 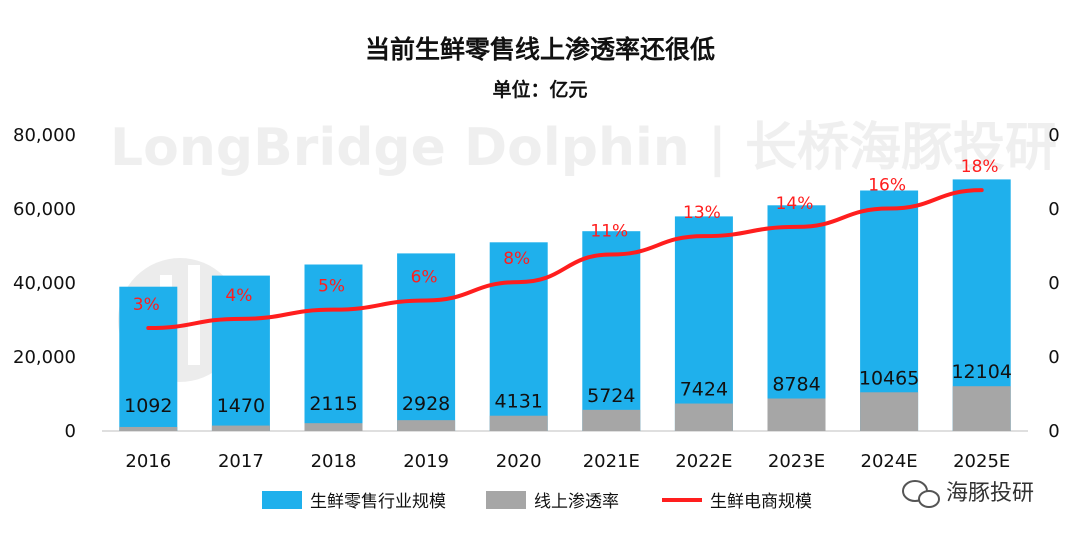 I want to click on x-tick-label: 2021E, so click(x=611, y=461).